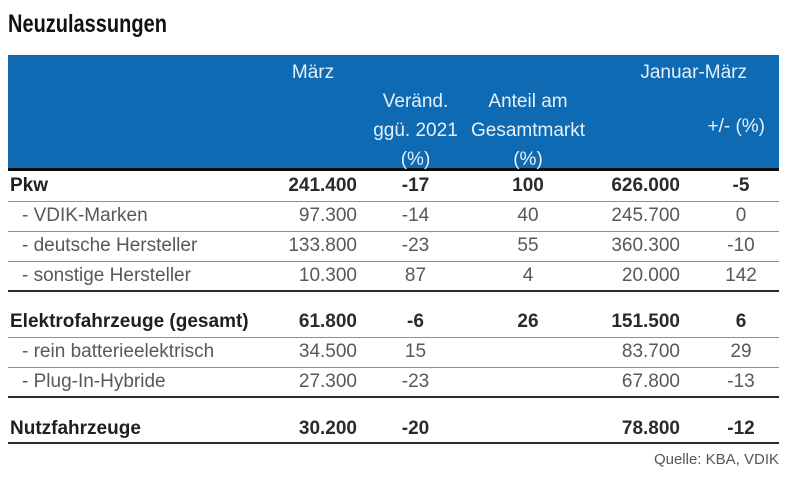 The height and width of the screenshot is (478, 785). I want to click on cell-maerz: 97.300, so click(313, 216).